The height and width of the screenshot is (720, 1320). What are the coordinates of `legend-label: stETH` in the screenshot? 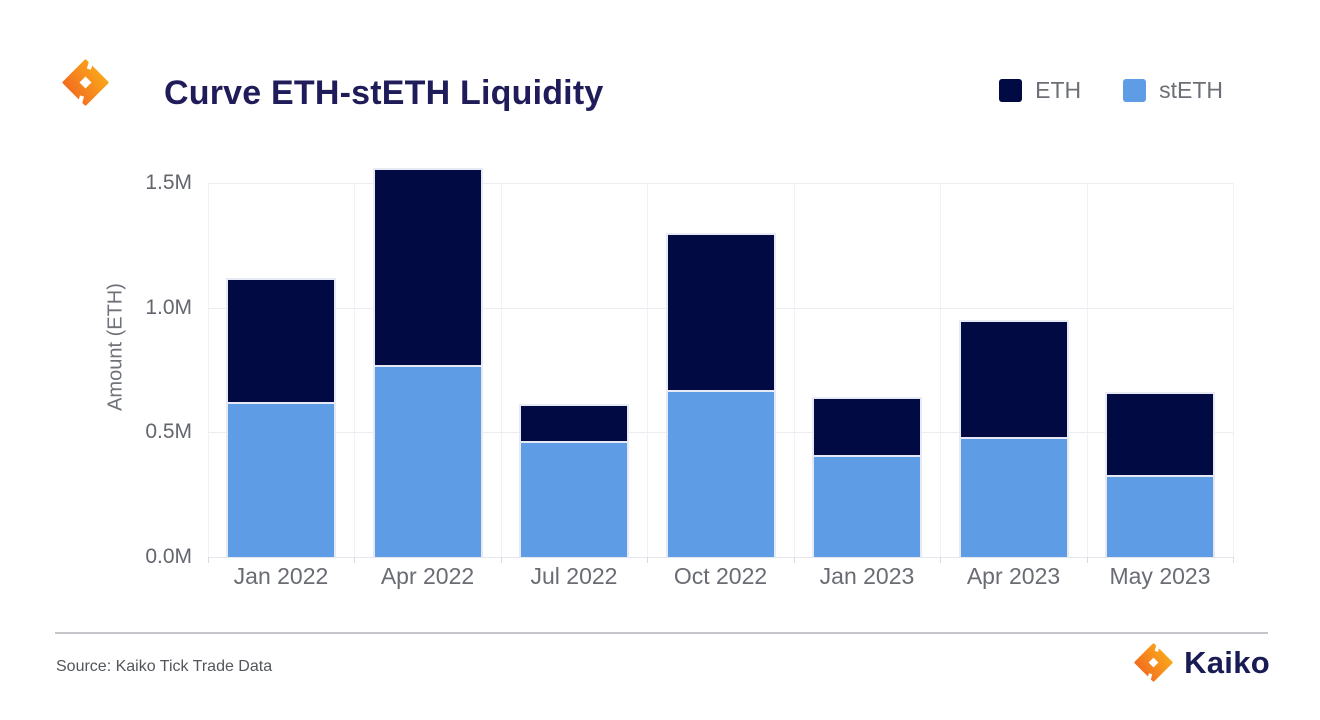 It's located at (1191, 90).